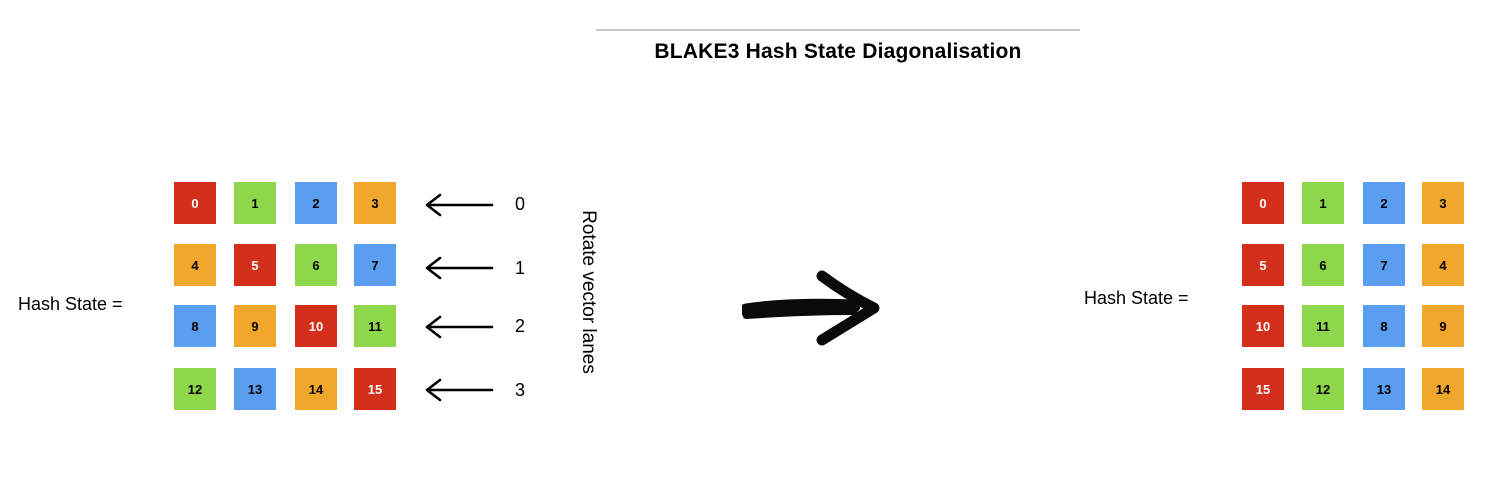 The width and height of the screenshot is (1505, 501). What do you see at coordinates (520, 390) in the screenshot?
I see `rotation-amount: 3` at bounding box center [520, 390].